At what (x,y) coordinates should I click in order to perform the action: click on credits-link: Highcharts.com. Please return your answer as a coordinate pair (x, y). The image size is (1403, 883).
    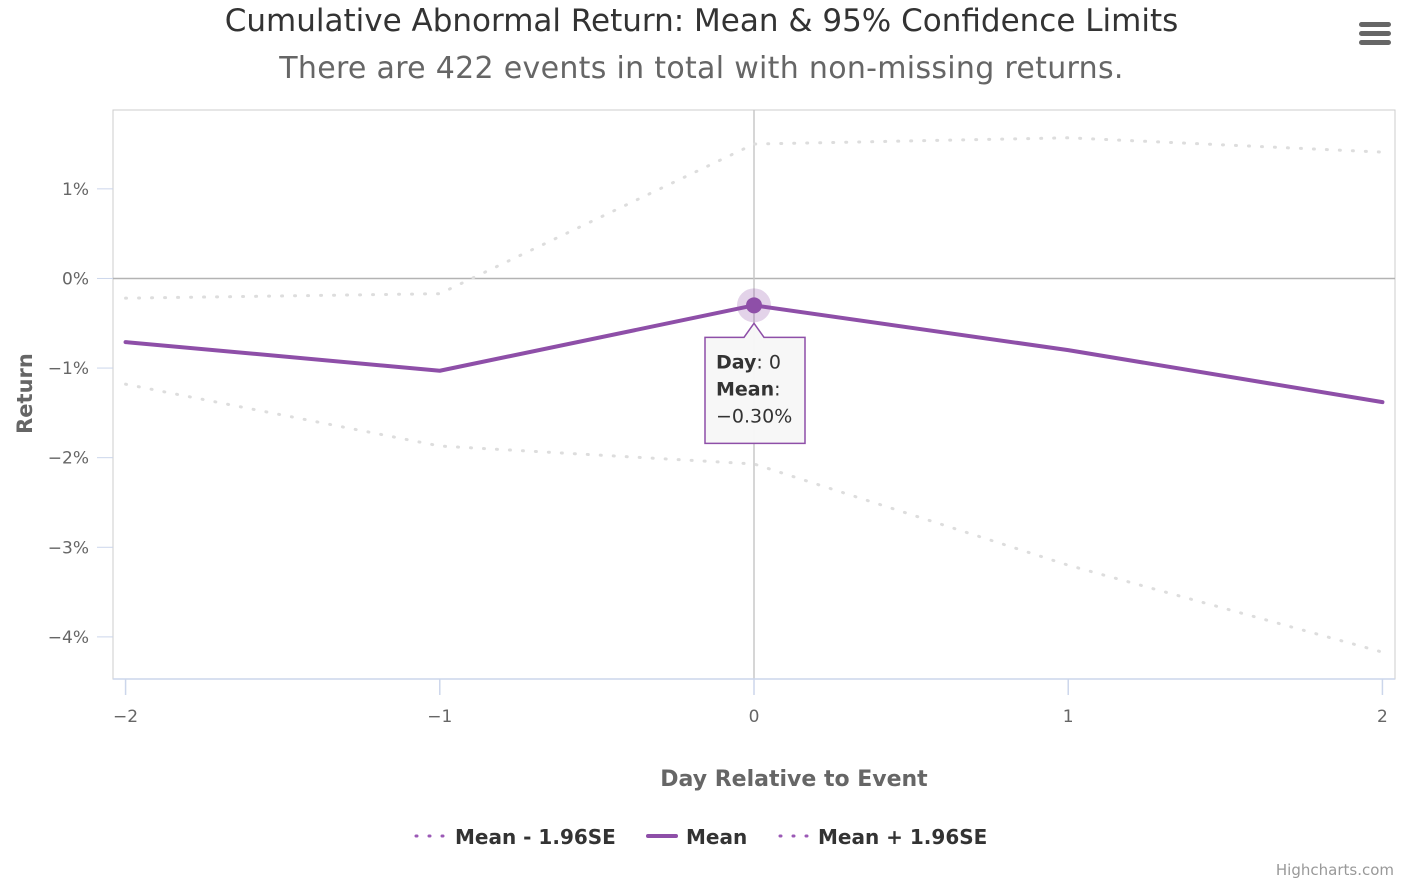
    Looking at the image, I should click on (1334, 870).